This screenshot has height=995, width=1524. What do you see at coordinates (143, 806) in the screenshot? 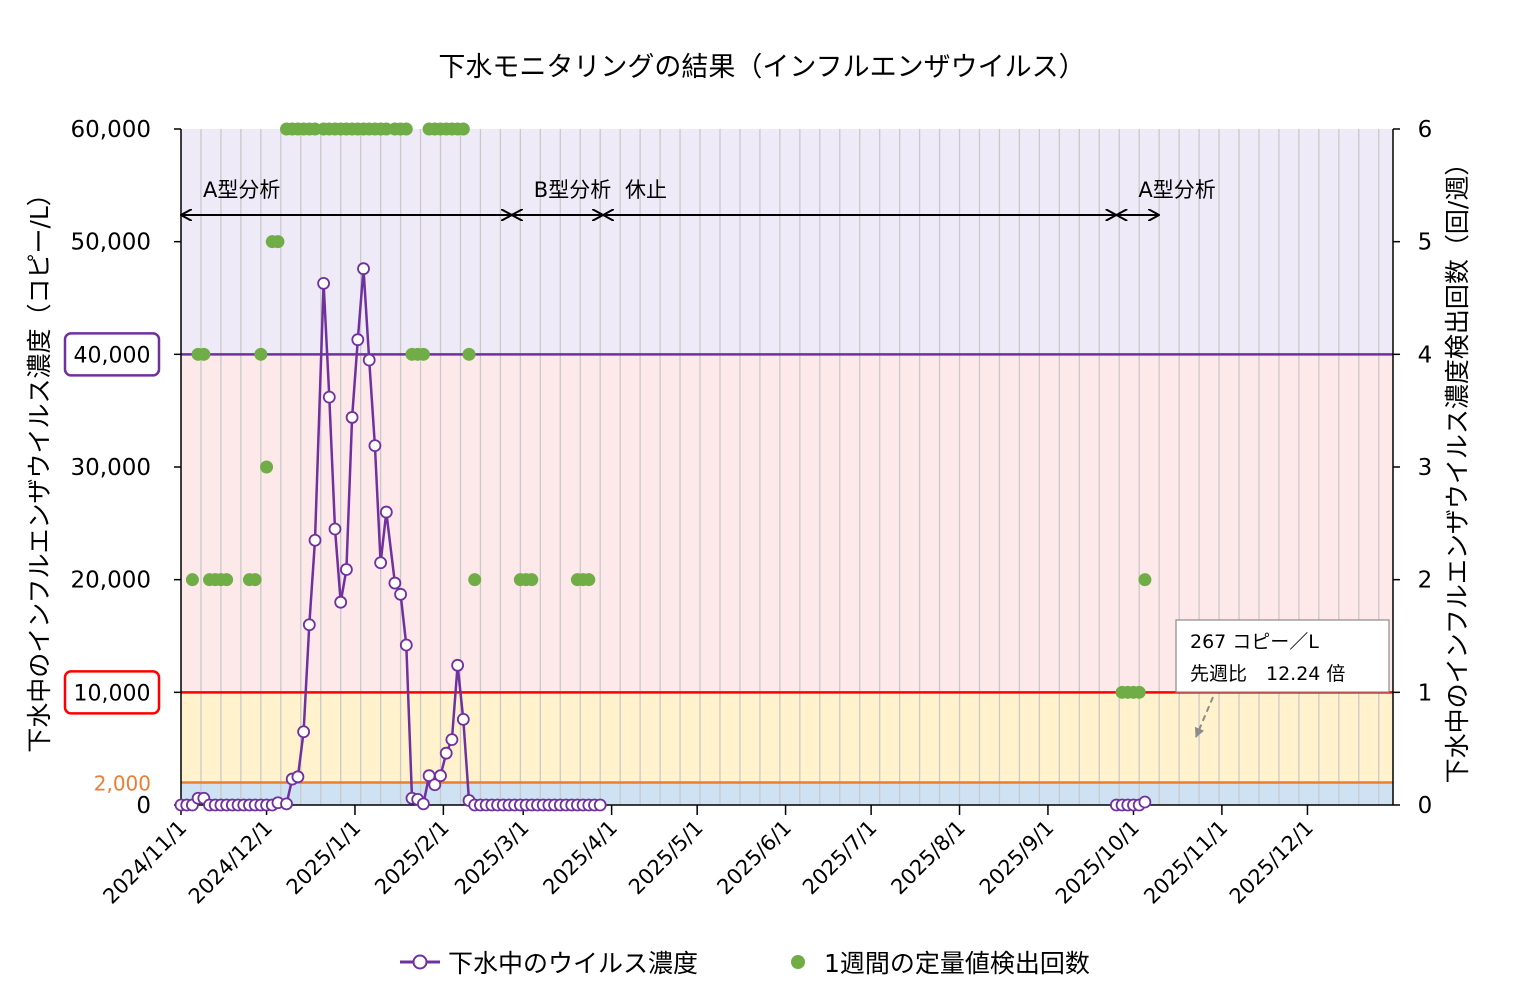
I see `y-left-tick-label: 0` at bounding box center [143, 806].